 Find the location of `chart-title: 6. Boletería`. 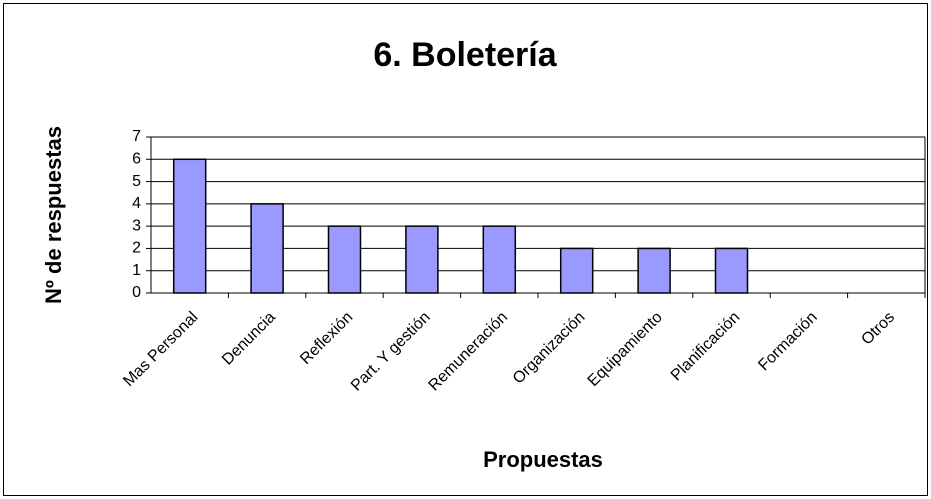

chart-title: 6. Boletería is located at coordinates (465, 55).